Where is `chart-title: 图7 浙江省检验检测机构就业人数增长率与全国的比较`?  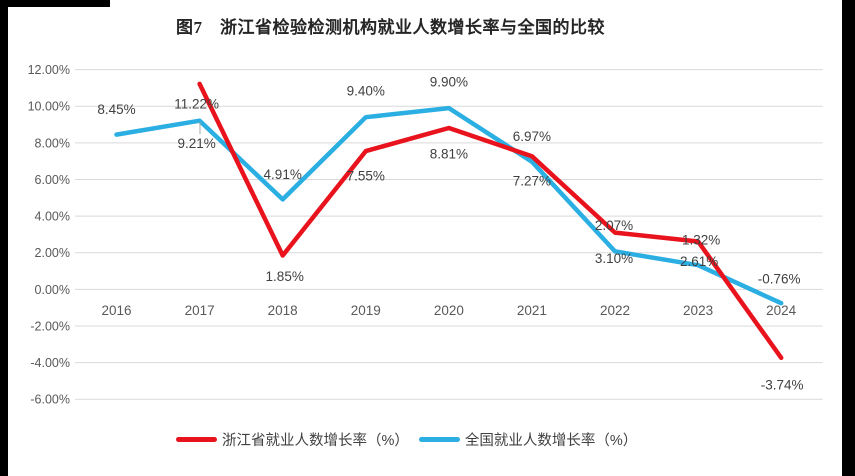
chart-title: 图7 浙江省检验检测机构就业人数增长率与全国的比较 is located at coordinates (390, 27).